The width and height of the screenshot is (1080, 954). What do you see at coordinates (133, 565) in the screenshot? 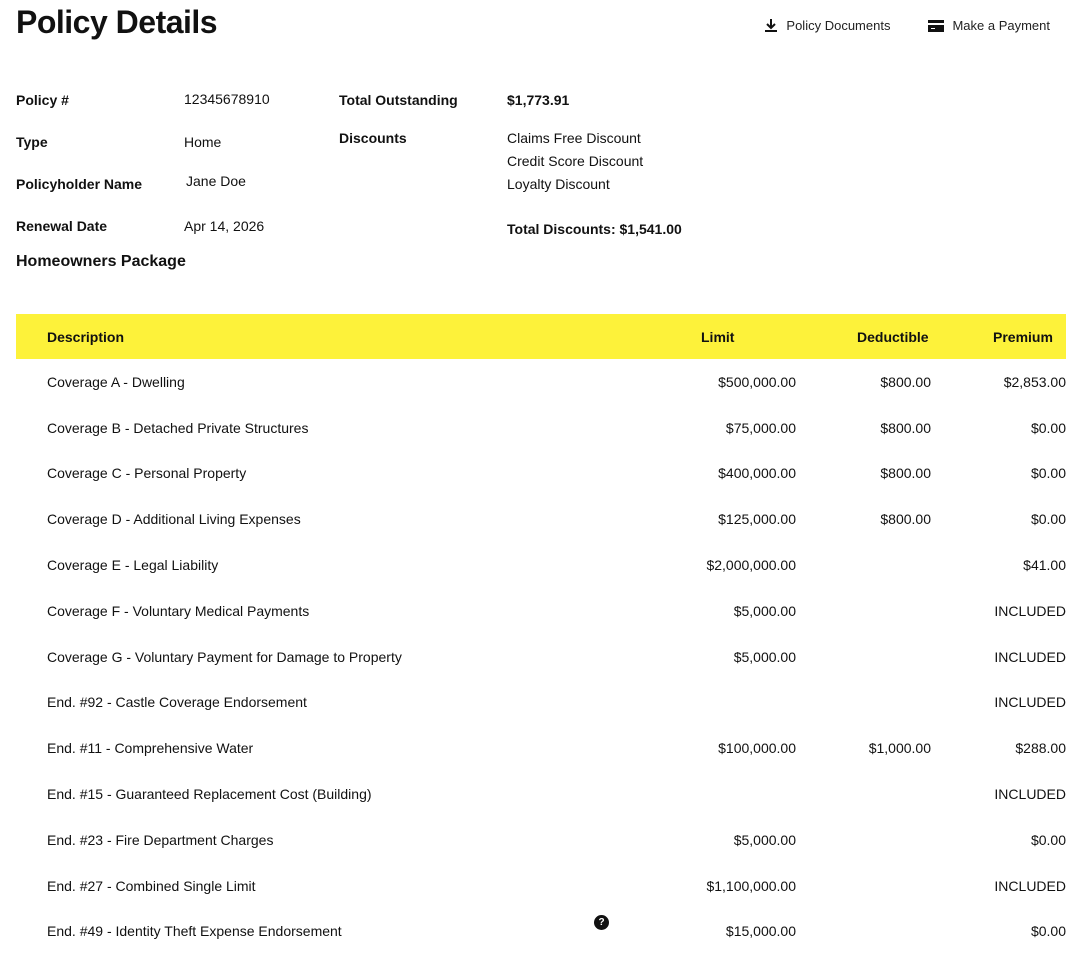
I see `cell-description: Coverage E - Legal Liability` at bounding box center [133, 565].